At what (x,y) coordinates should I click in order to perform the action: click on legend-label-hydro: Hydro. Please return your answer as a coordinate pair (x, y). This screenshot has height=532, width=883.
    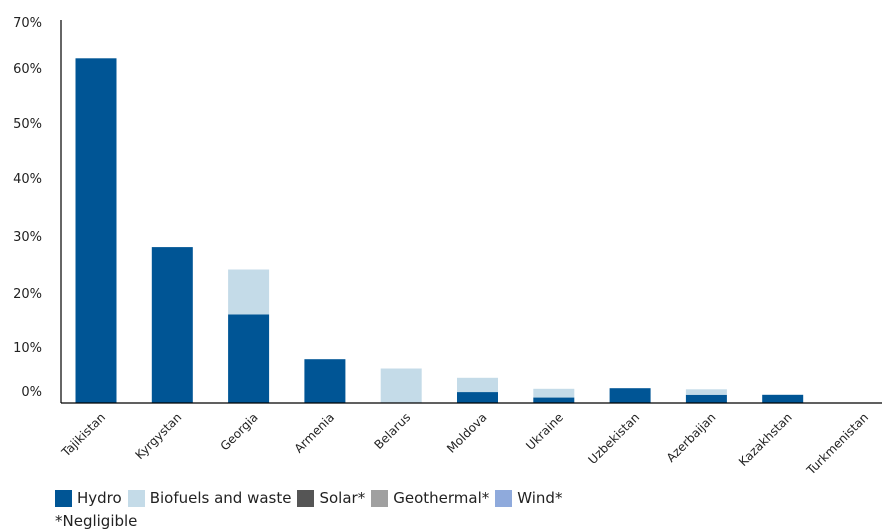
    Looking at the image, I should click on (99, 498).